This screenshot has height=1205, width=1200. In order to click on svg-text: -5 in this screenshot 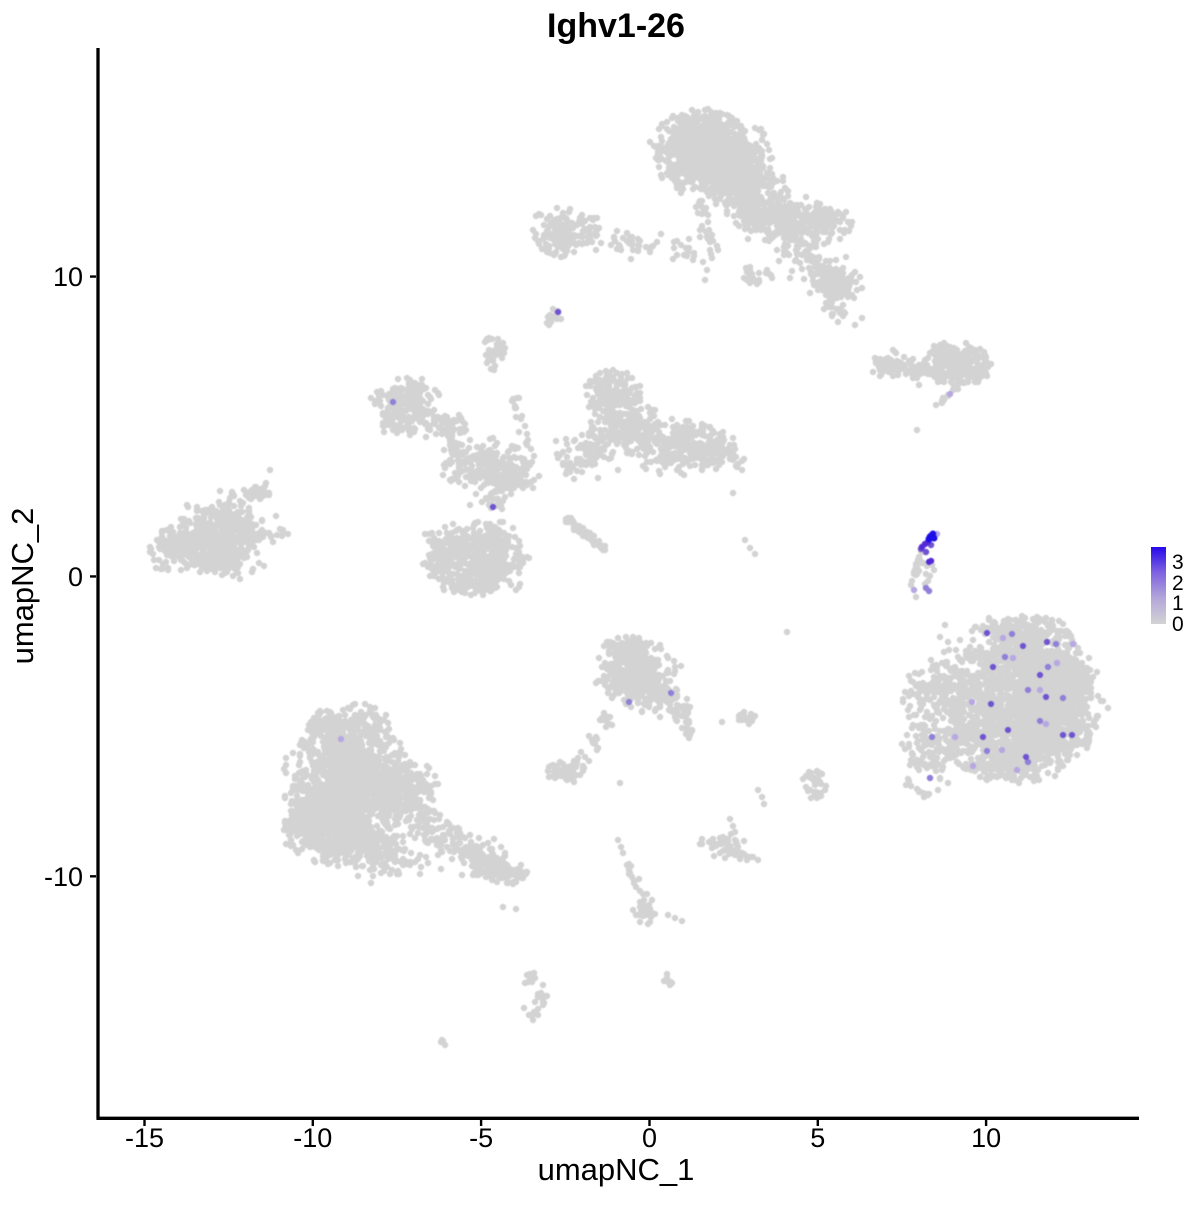, I will do `click(481, 1138)`.